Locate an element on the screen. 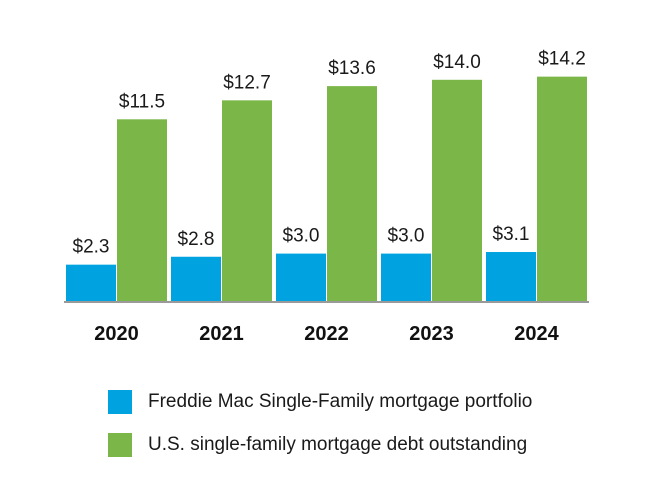  value-label-portfolio-2020: $2.3 is located at coordinates (91, 247).